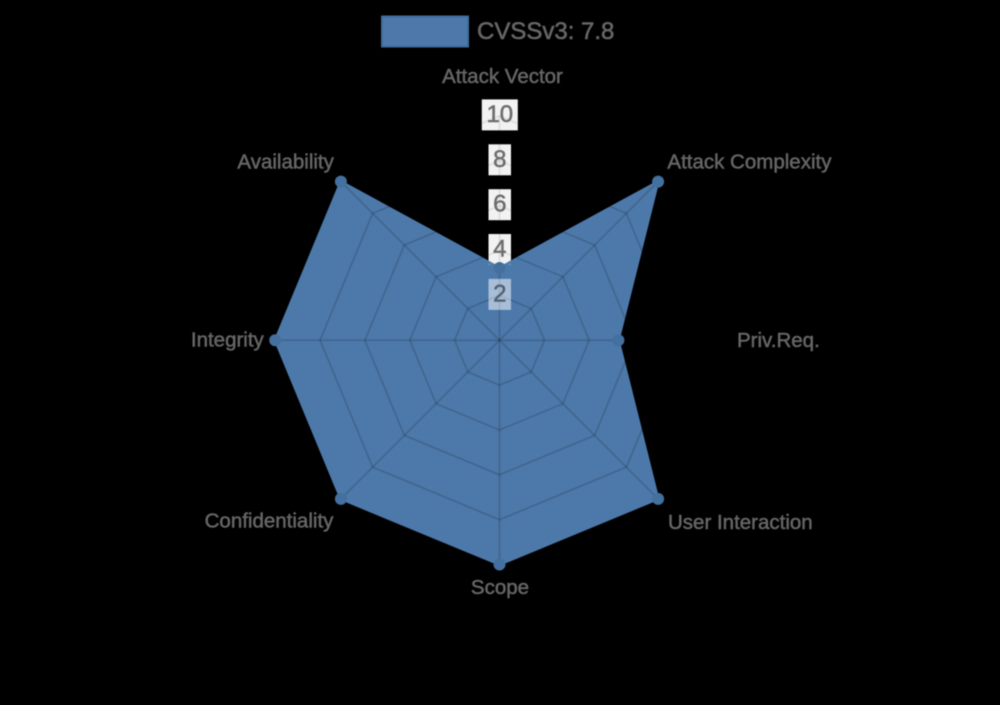  Describe the element at coordinates (499, 293) in the screenshot. I see `svg-text: 2` at that location.